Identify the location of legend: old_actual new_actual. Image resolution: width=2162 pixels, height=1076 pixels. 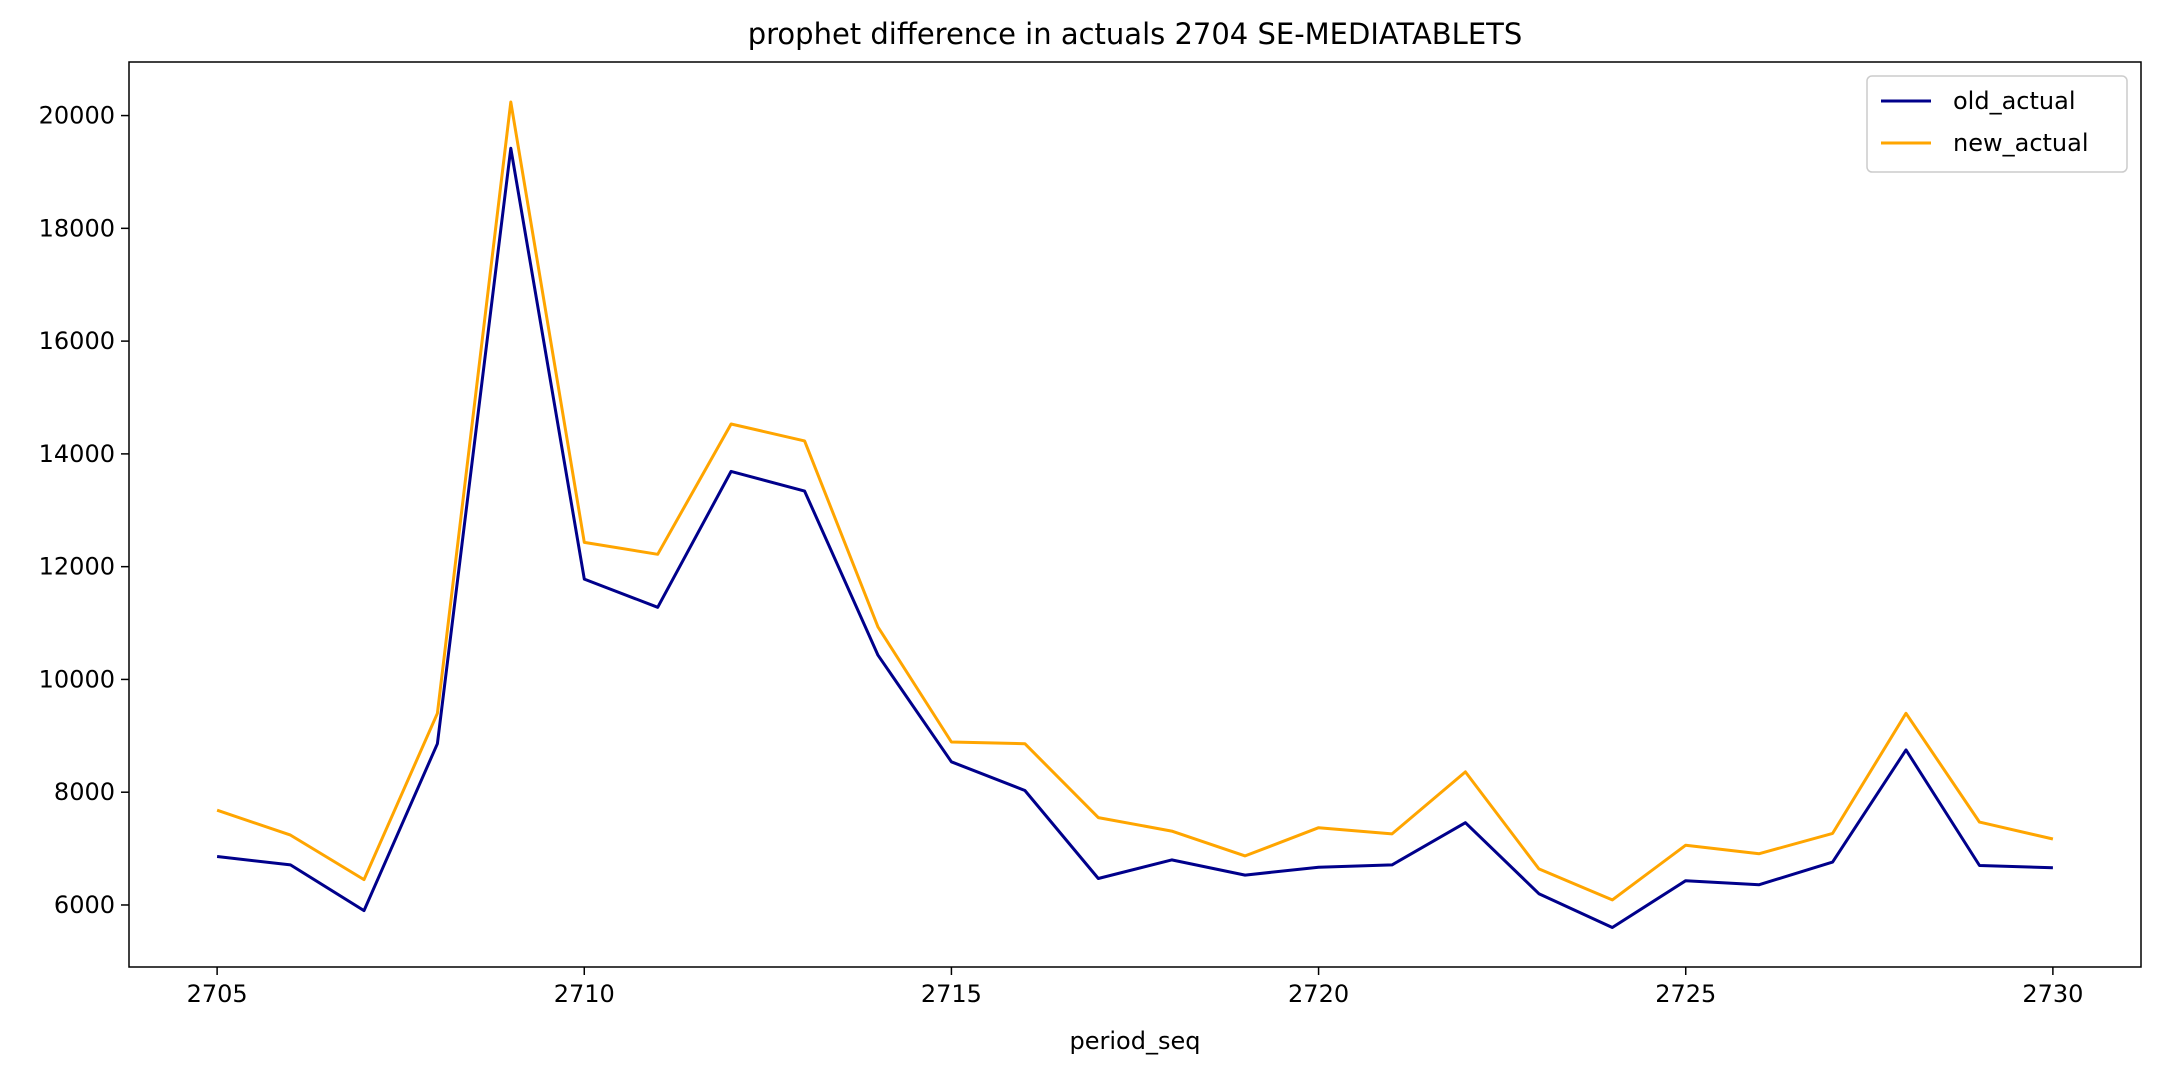
(1997, 124).